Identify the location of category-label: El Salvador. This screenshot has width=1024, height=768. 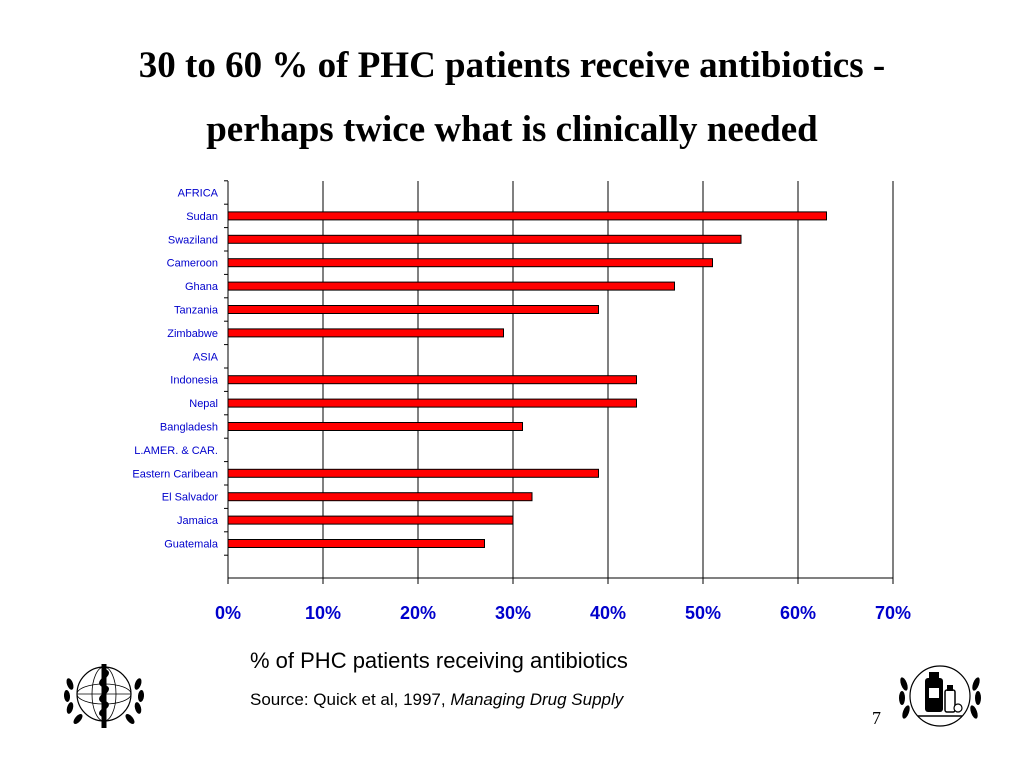
(190, 498).